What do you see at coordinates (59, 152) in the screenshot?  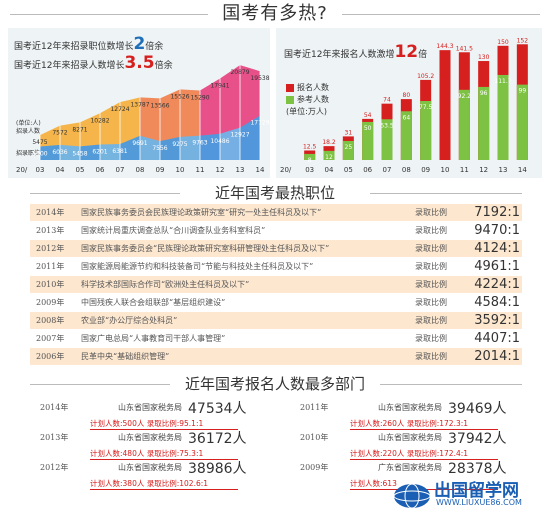 I see `positions-value-label: 6036` at bounding box center [59, 152].